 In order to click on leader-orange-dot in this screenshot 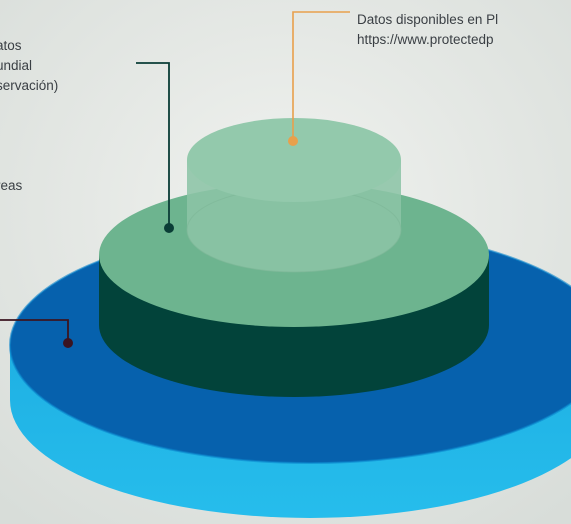, I will do `click(293, 141)`.